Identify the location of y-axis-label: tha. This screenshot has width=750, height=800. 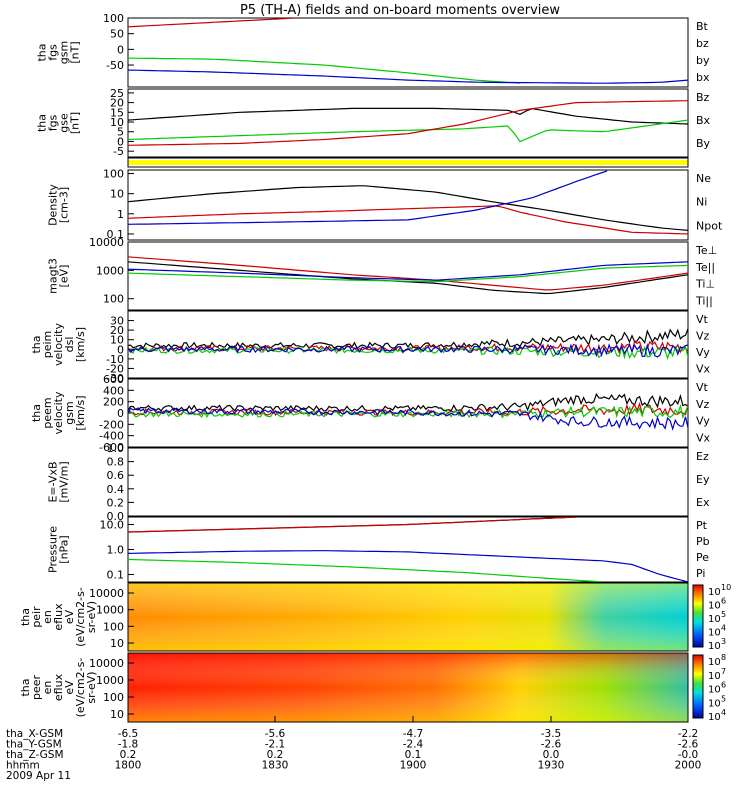
(36, 344).